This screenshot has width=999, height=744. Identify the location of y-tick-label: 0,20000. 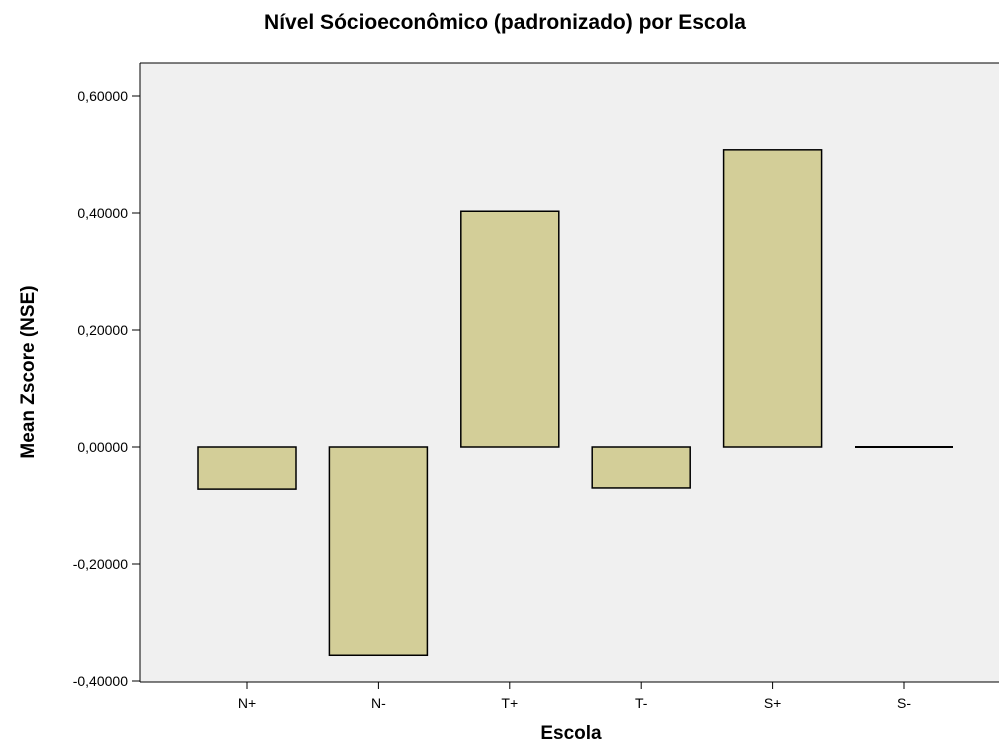
(102, 330).